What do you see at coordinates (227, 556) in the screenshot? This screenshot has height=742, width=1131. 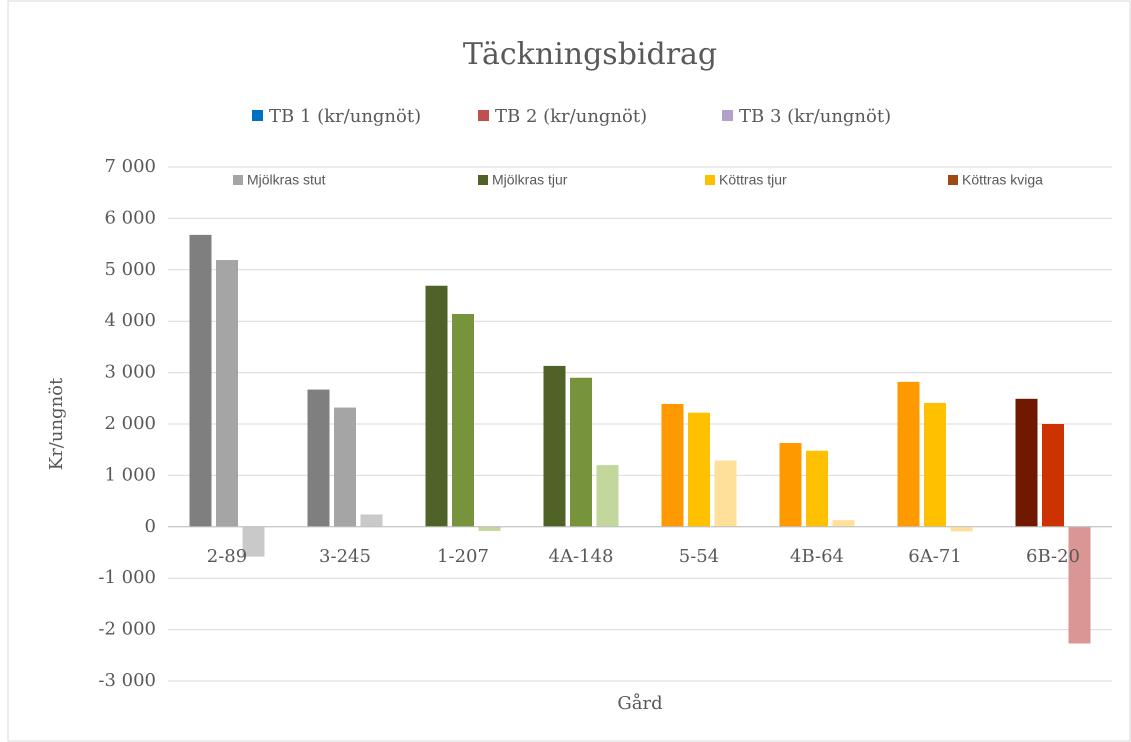 I see `x-tick-label: 2-89` at bounding box center [227, 556].